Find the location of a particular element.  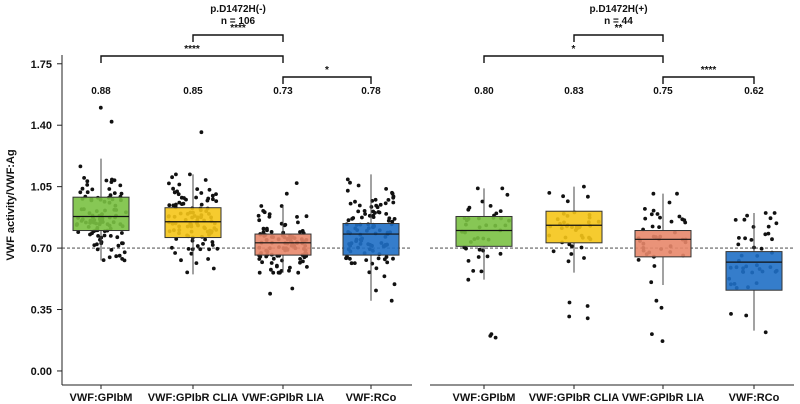

median-value-label: 0.78 is located at coordinates (371, 91).